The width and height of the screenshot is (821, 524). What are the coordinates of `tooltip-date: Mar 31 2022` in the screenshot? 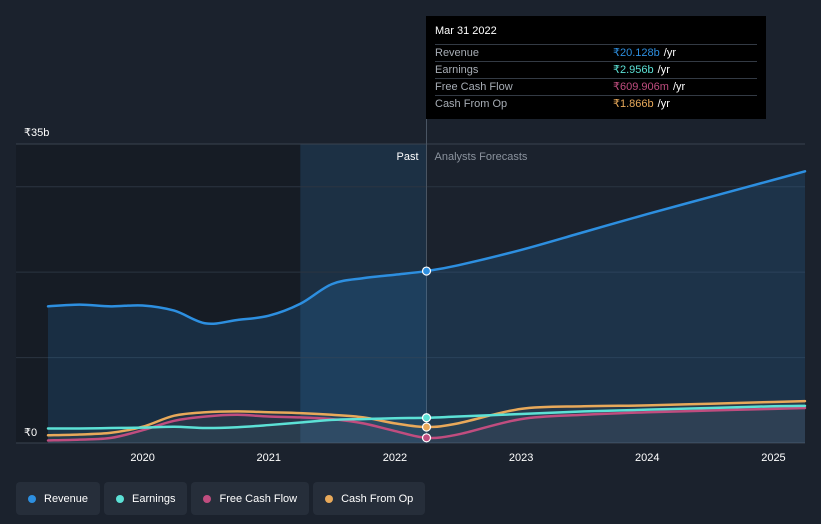 It's located at (466, 31).